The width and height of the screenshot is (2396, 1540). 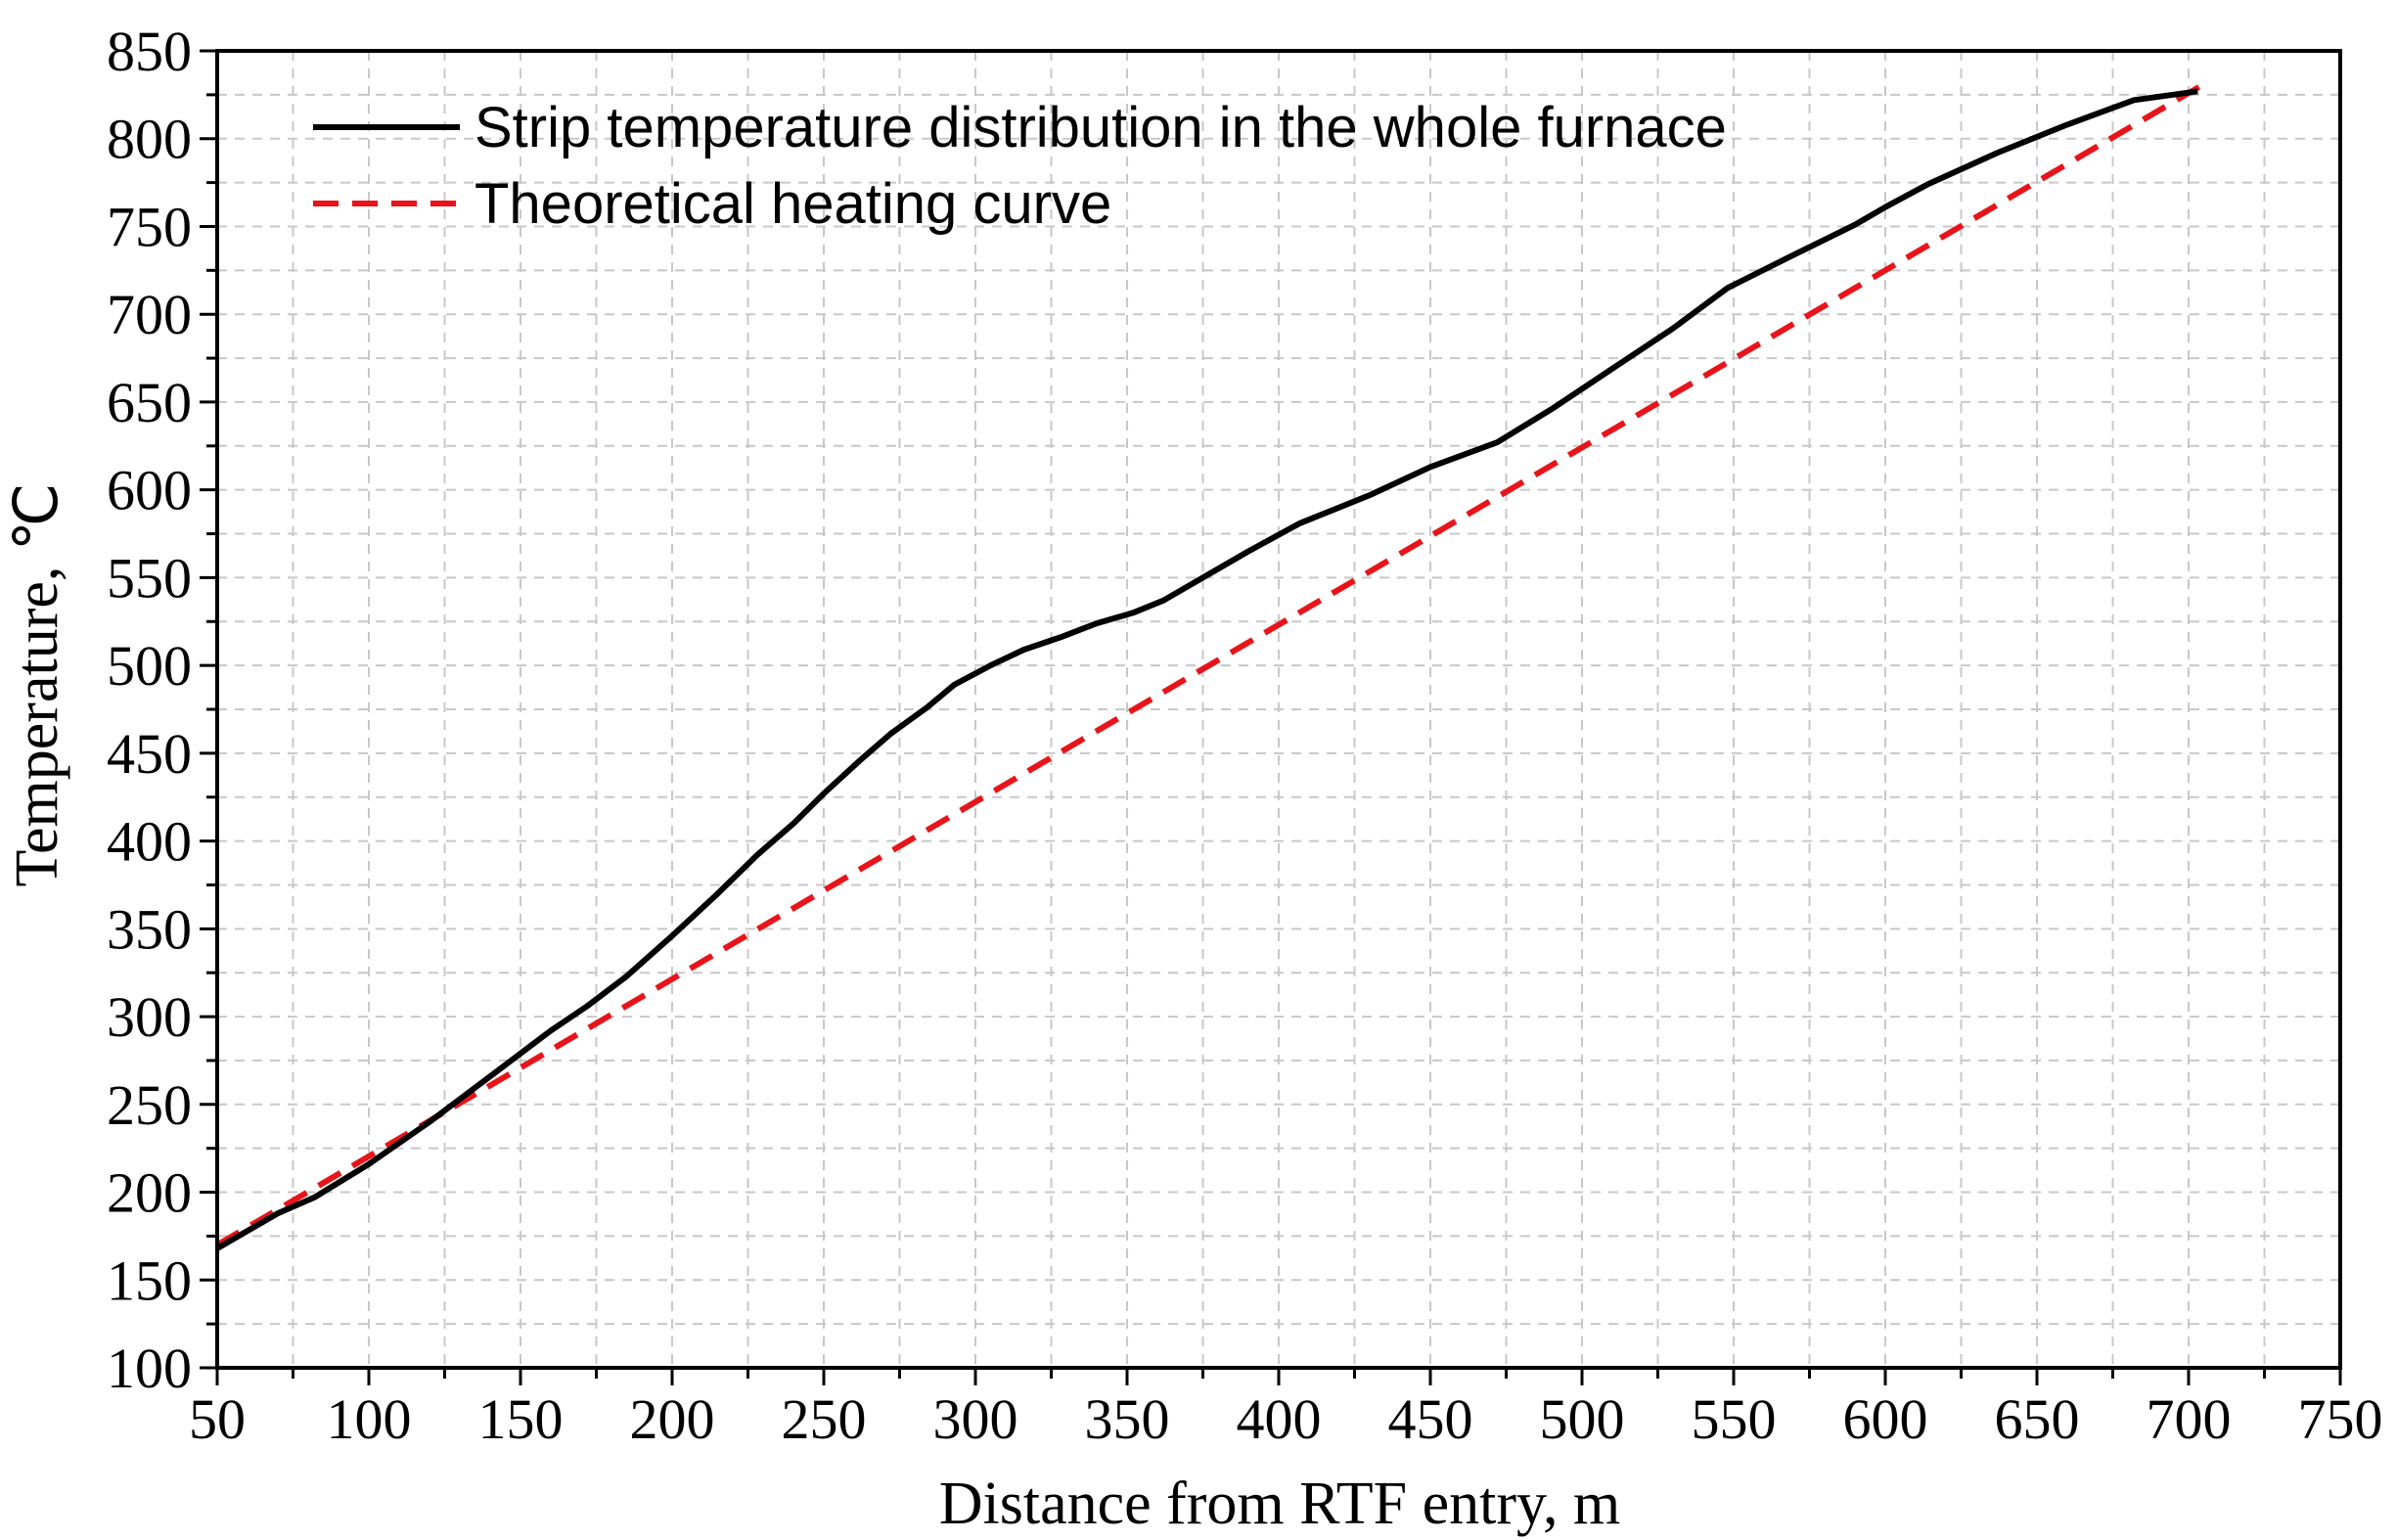 I want to click on x-tick-label: 300, so click(x=976, y=1419).